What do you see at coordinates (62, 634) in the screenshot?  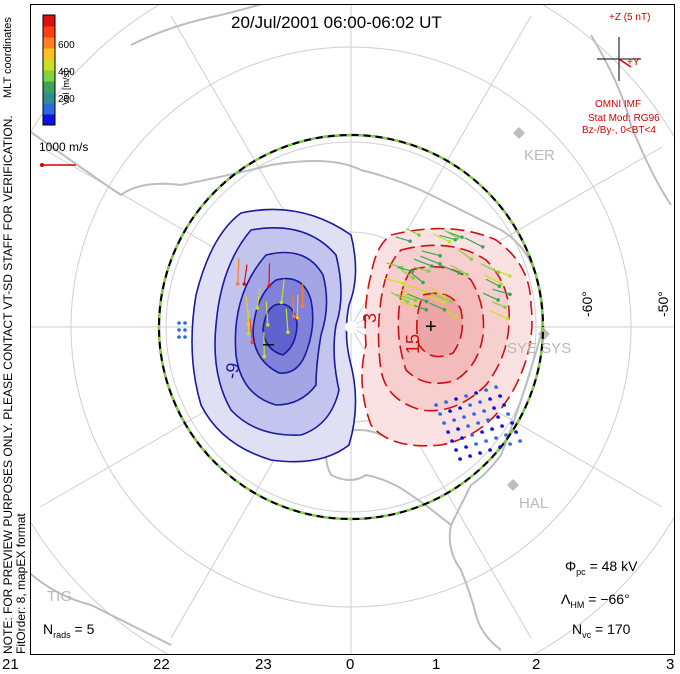 I see `stat-nrads-sub: rads` at bounding box center [62, 634].